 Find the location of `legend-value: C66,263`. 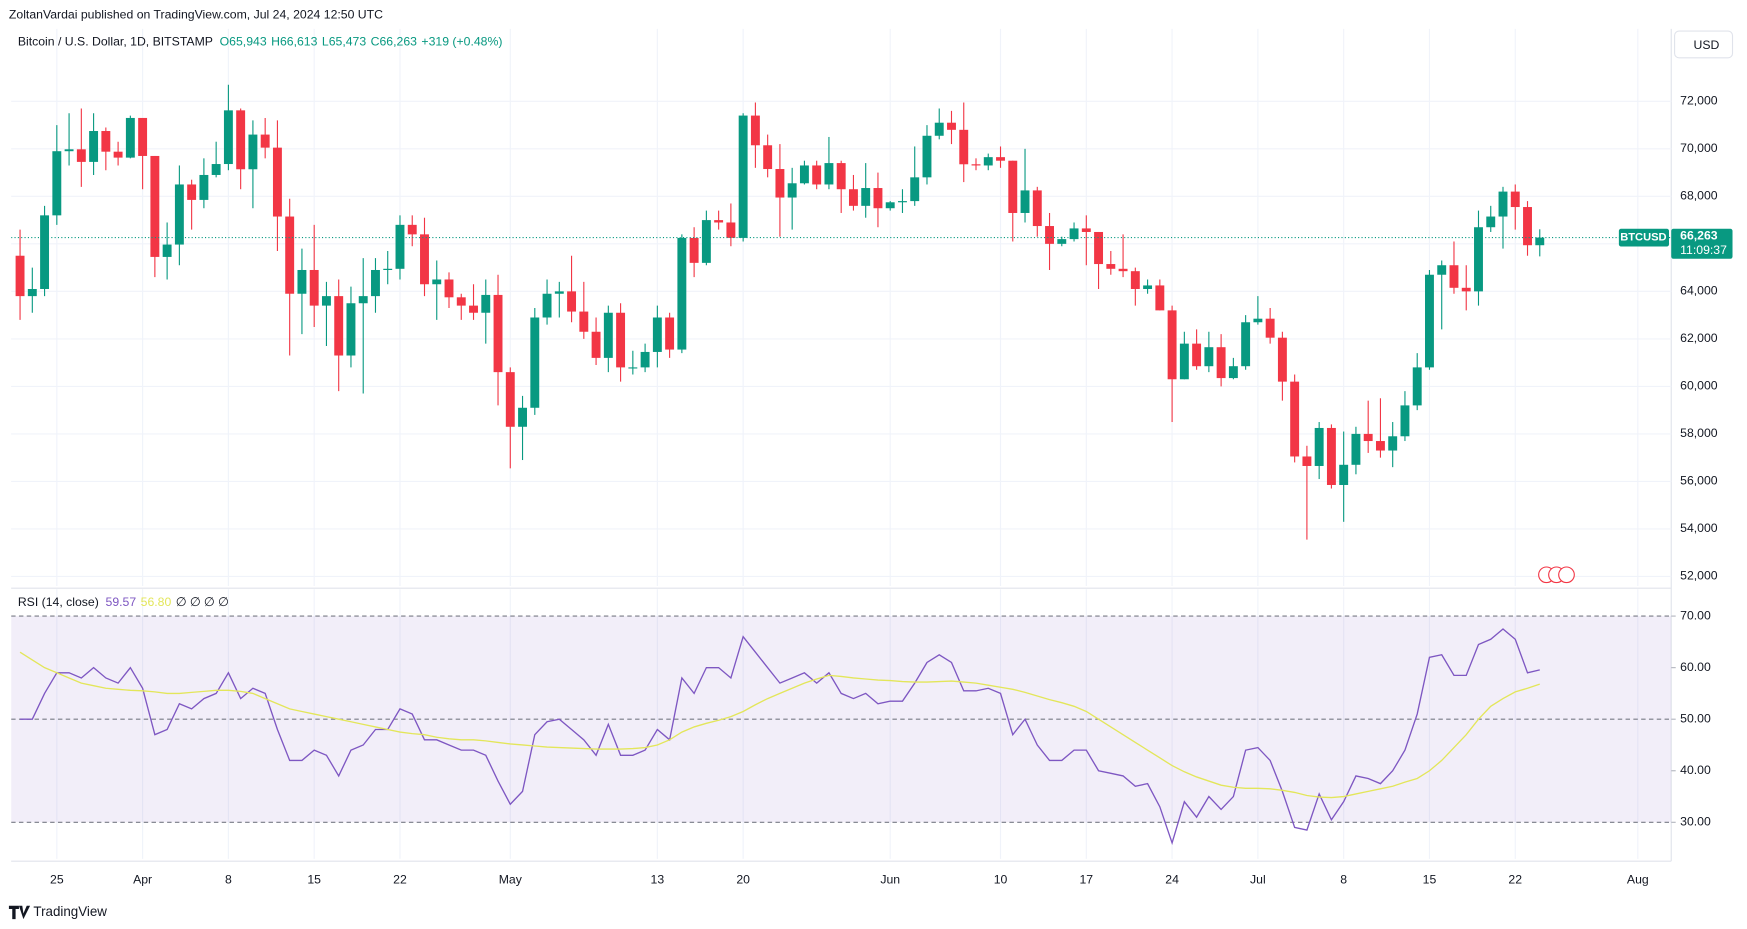

legend-value: C66,263 is located at coordinates (394, 41).